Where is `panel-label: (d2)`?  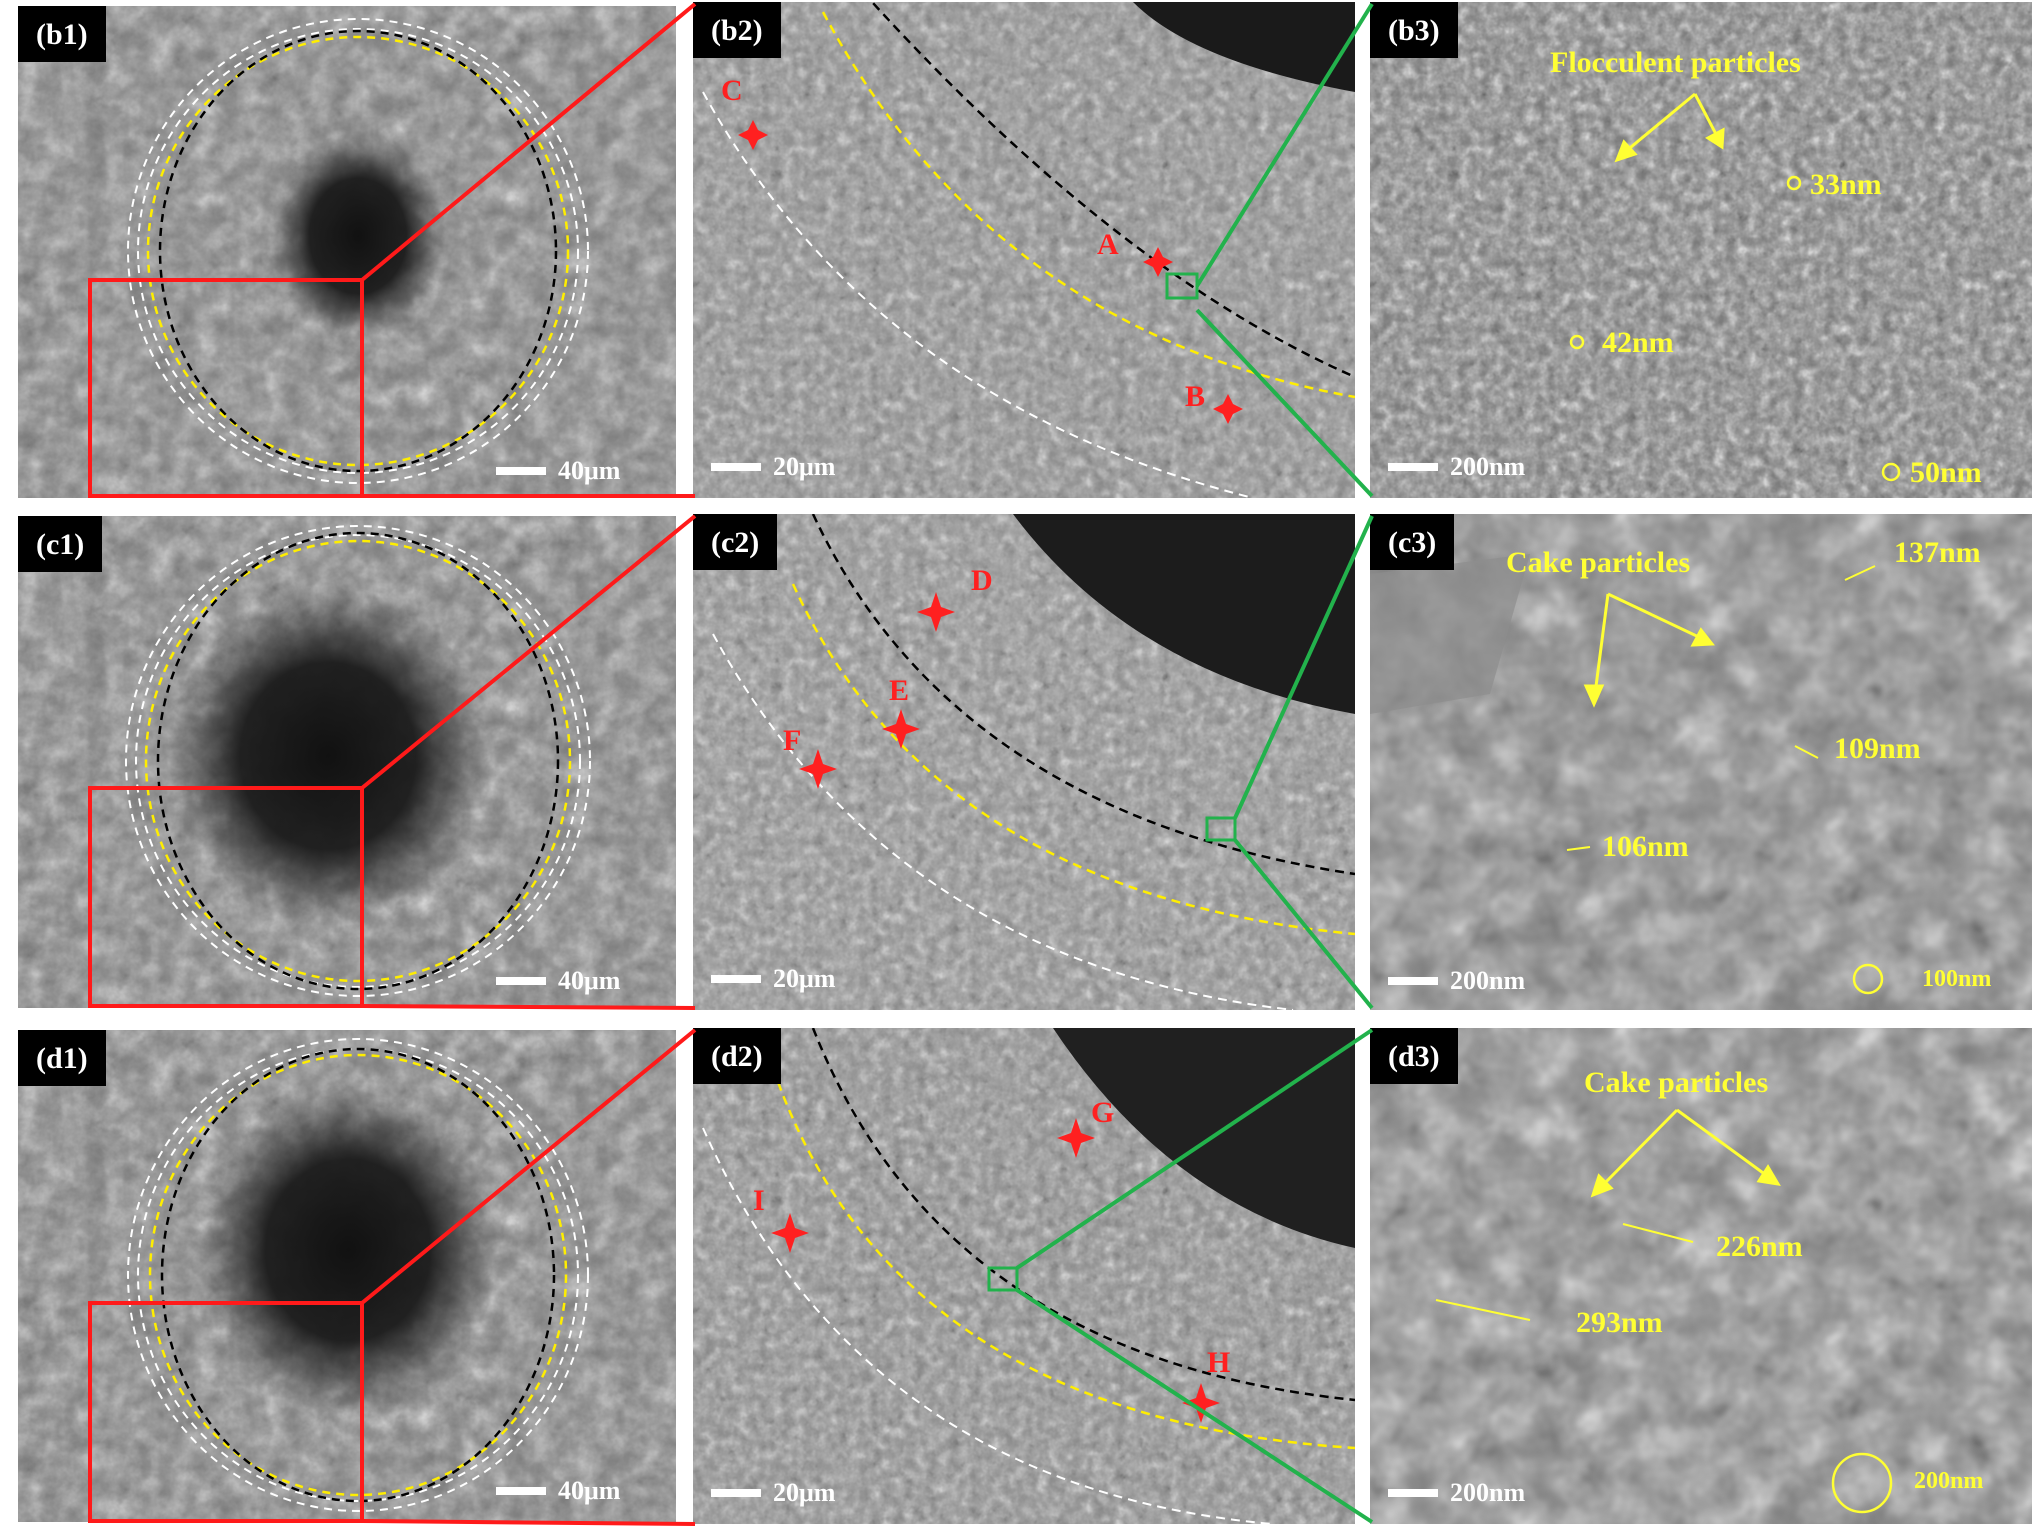 panel-label: (d2) is located at coordinates (737, 1056).